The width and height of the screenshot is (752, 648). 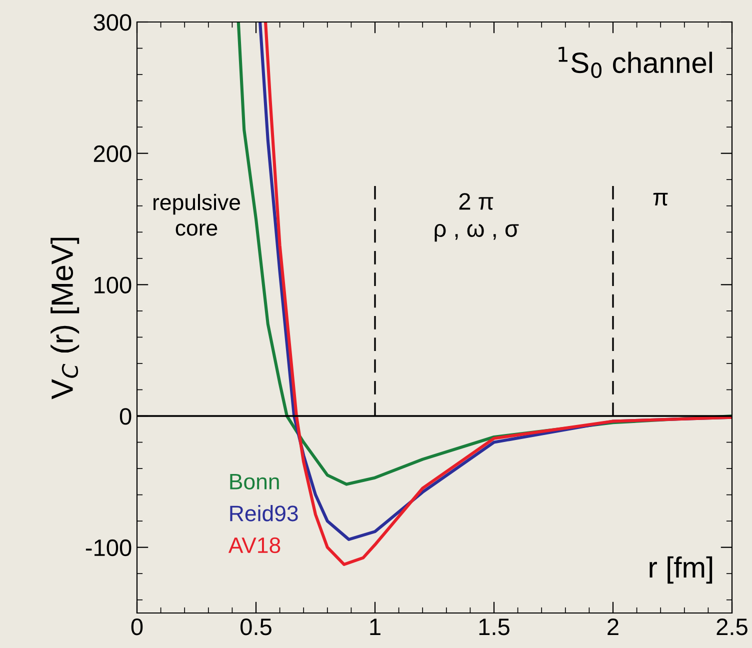 What do you see at coordinates (613, 626) in the screenshot?
I see `x-tick-label: 2` at bounding box center [613, 626].